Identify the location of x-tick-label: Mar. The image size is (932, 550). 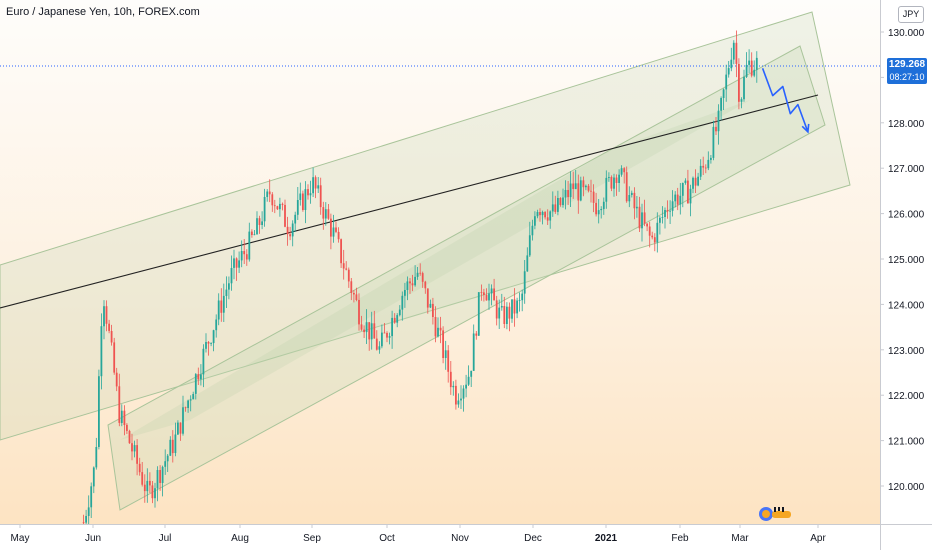
(740, 538).